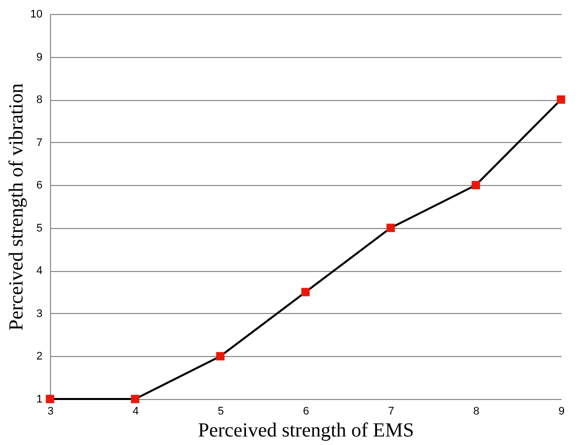 The image size is (578, 445). Describe the element at coordinates (39, 228) in the screenshot. I see `y-tick-label: 5` at that location.